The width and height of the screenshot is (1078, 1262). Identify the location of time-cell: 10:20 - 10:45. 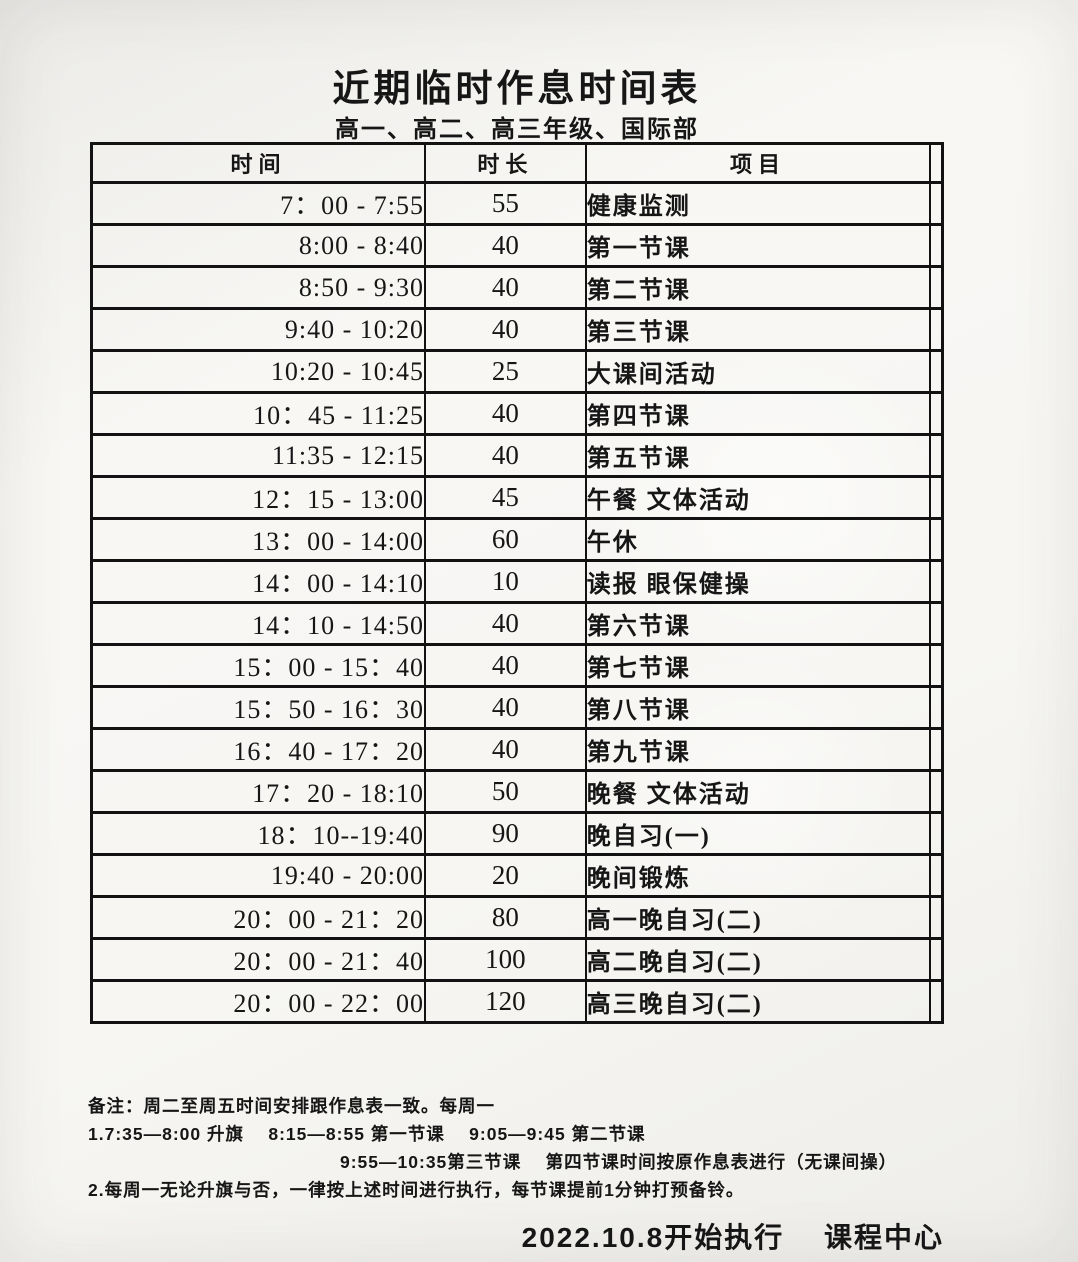
(258, 371).